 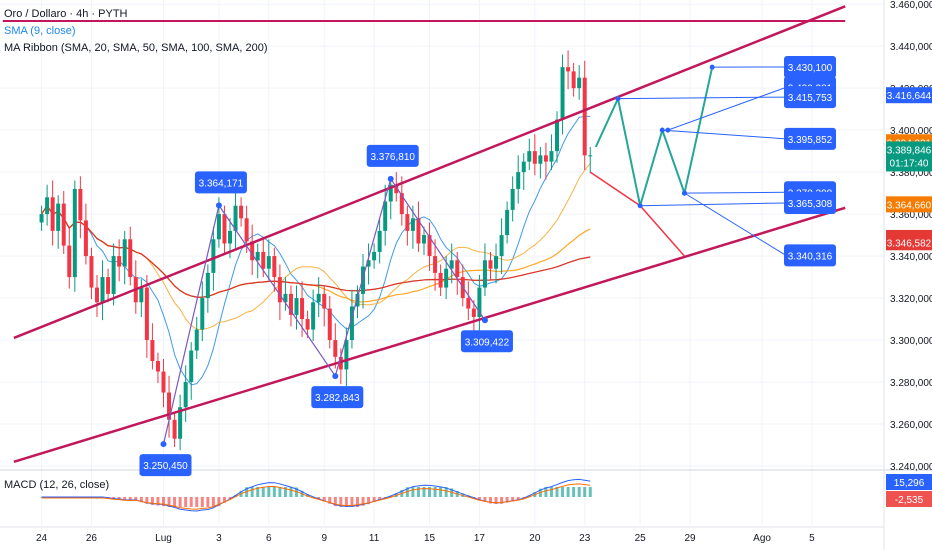 What do you see at coordinates (221, 183) in the screenshot?
I see `pivot-label-text: 3.364,171` at bounding box center [221, 183].